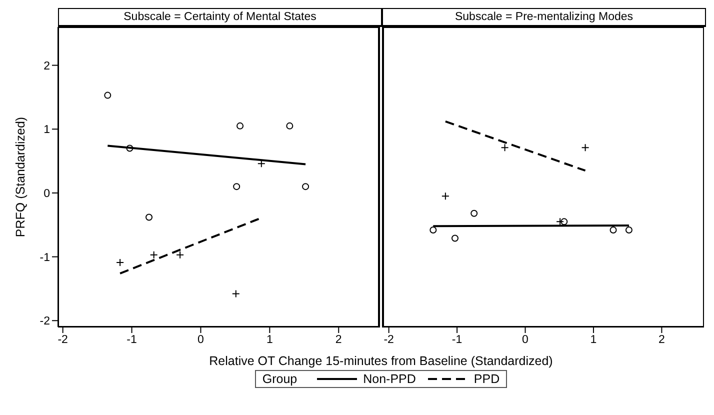 Image resolution: width=714 pixels, height=415 pixels. I want to click on chart-title: Subscale = Certainty of Mental States, so click(220, 17).